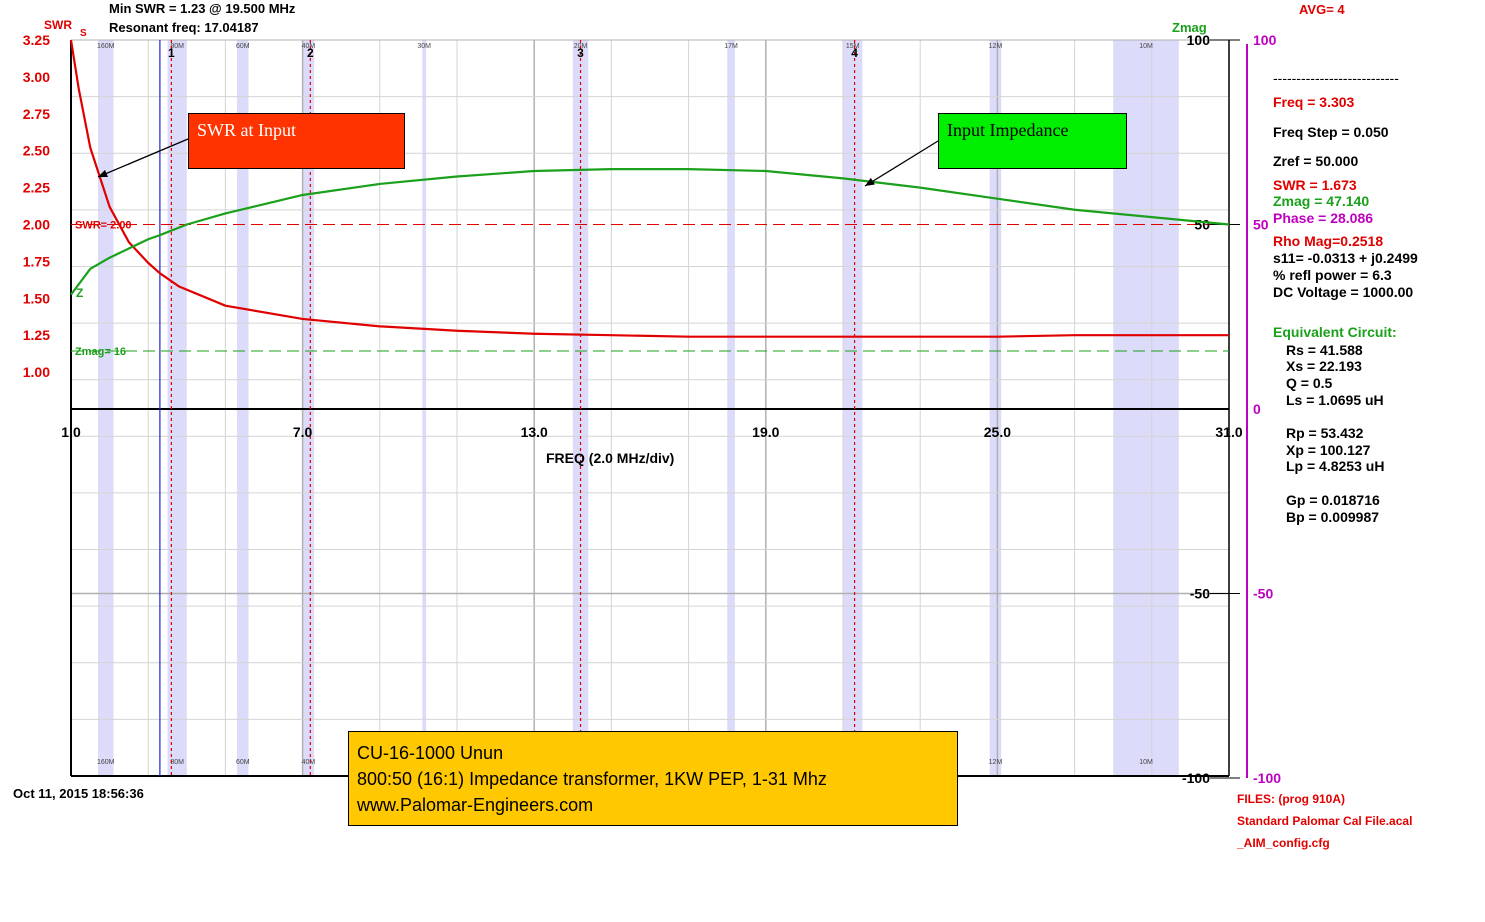  What do you see at coordinates (1335, 332) in the screenshot?
I see `readout-equivalent-title: Equivalent Circuit:` at bounding box center [1335, 332].